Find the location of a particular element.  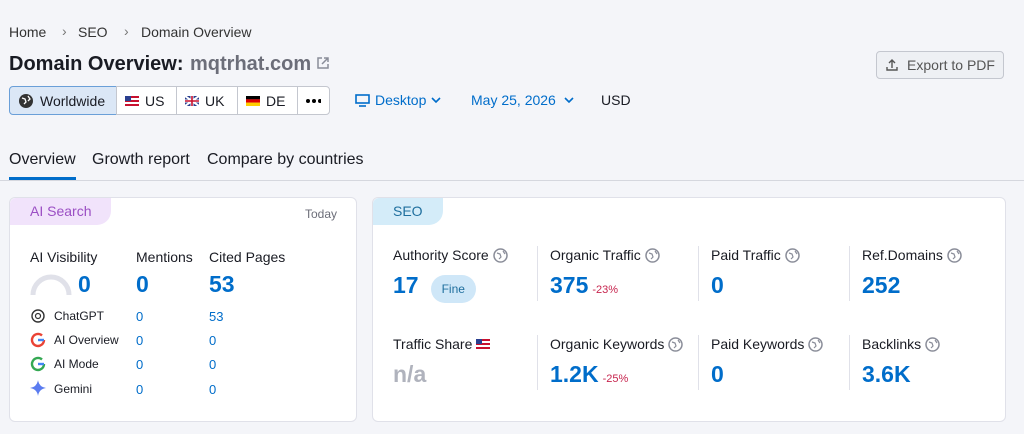

metric-value: 1.2K -25% is located at coordinates (589, 374).